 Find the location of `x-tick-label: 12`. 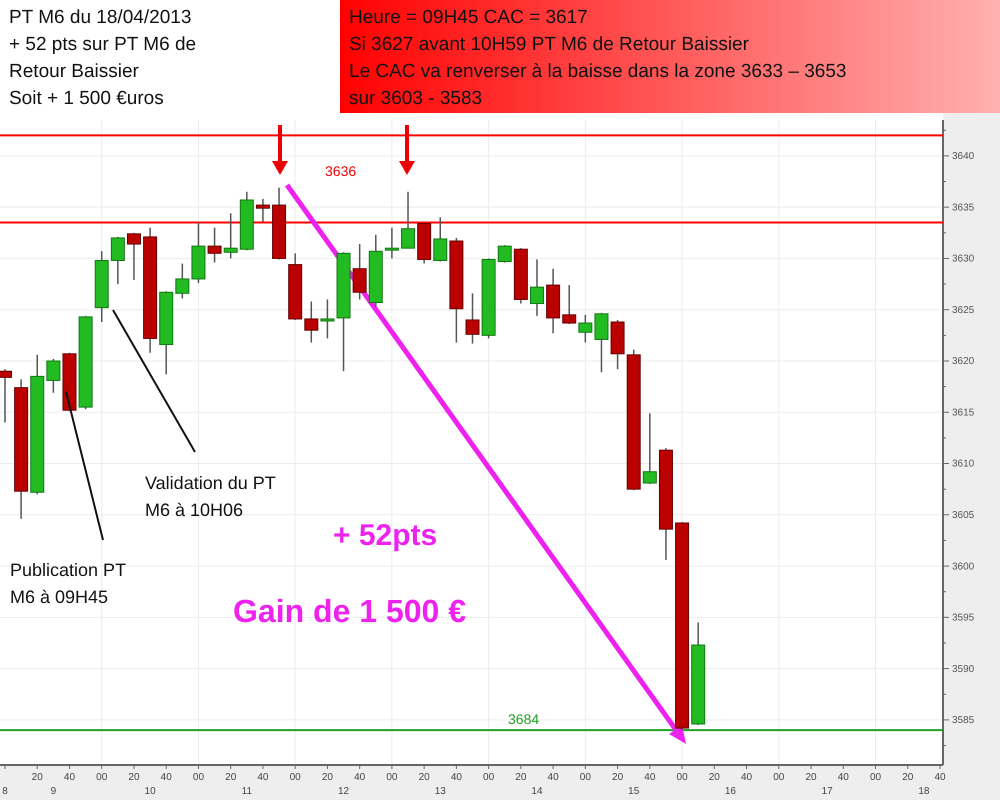

x-tick-label: 12 is located at coordinates (344, 792).